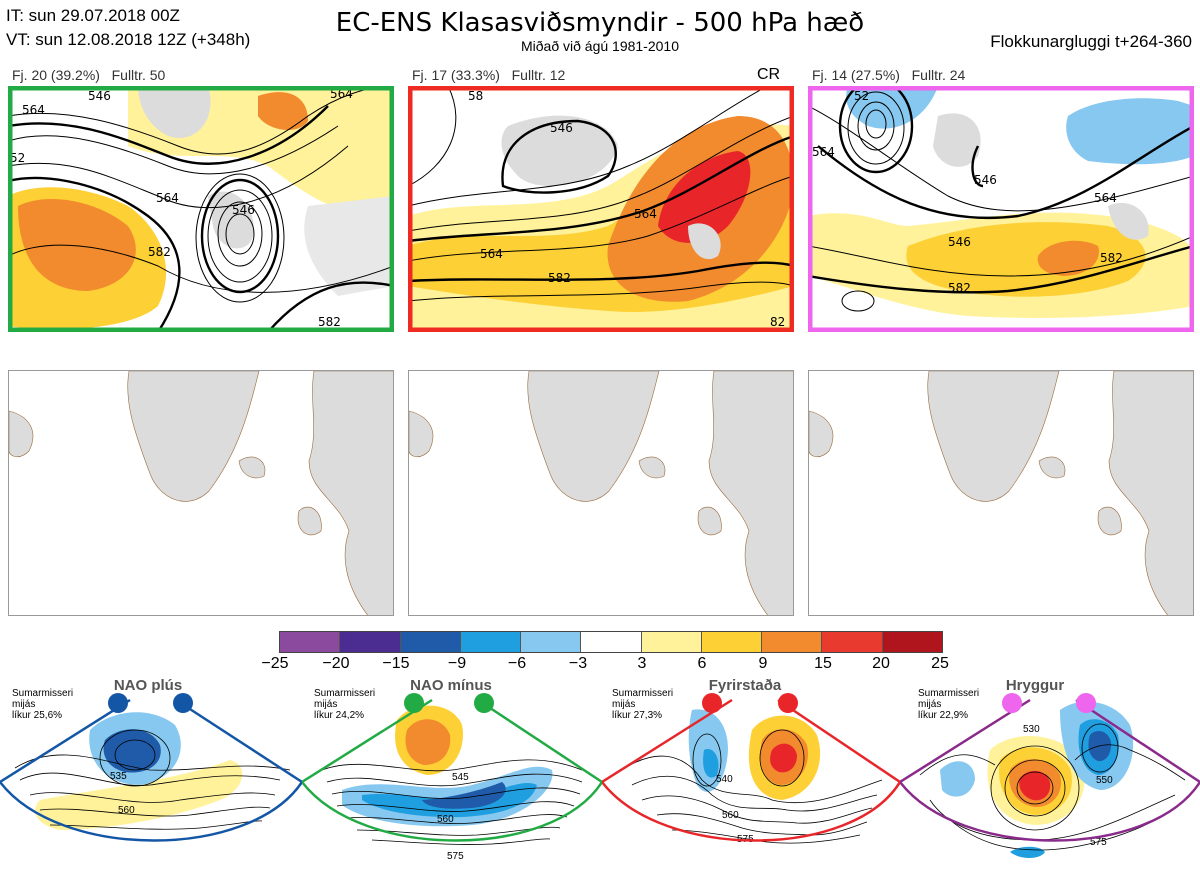 The width and height of the screenshot is (1200, 876). I want to click on cluster-2-label: Fj. 17 (33.3%) Fulltr. 12, so click(488, 75).